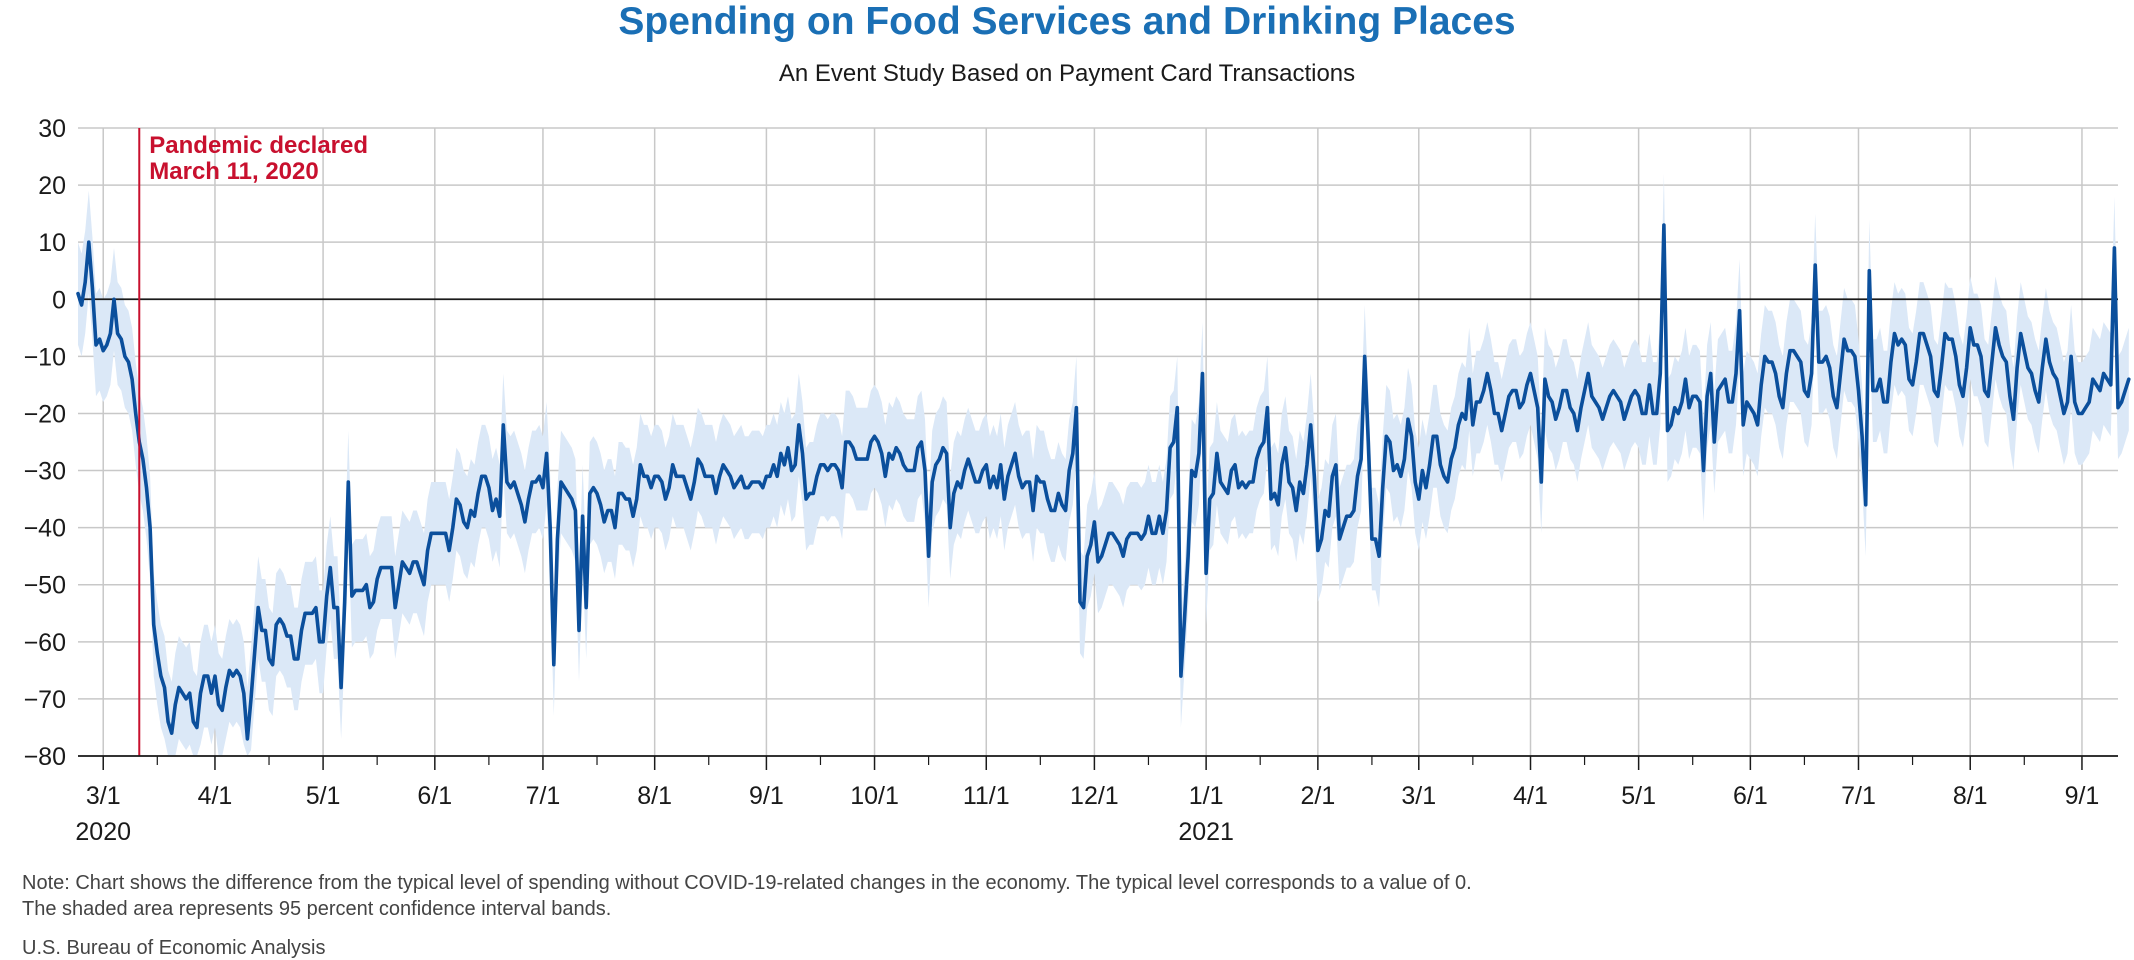 This screenshot has height=960, width=2134. I want to click on y-tick-label: −20, so click(45, 414).